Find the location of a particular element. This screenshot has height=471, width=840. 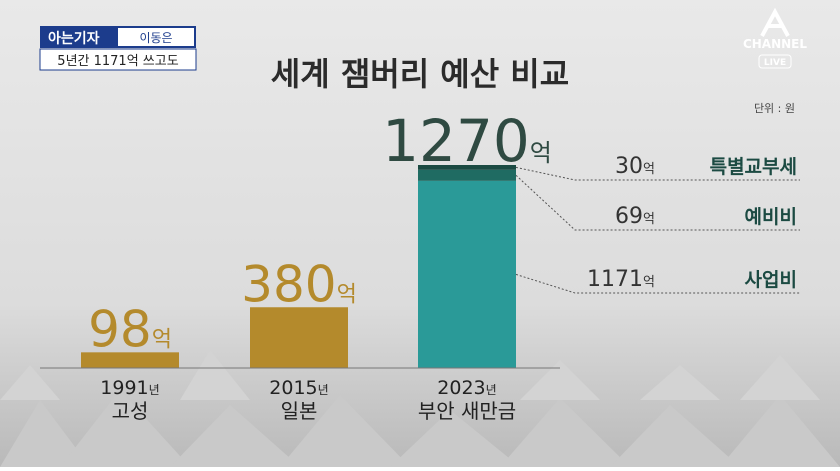

segment-name: 예비비 is located at coordinates (771, 217).